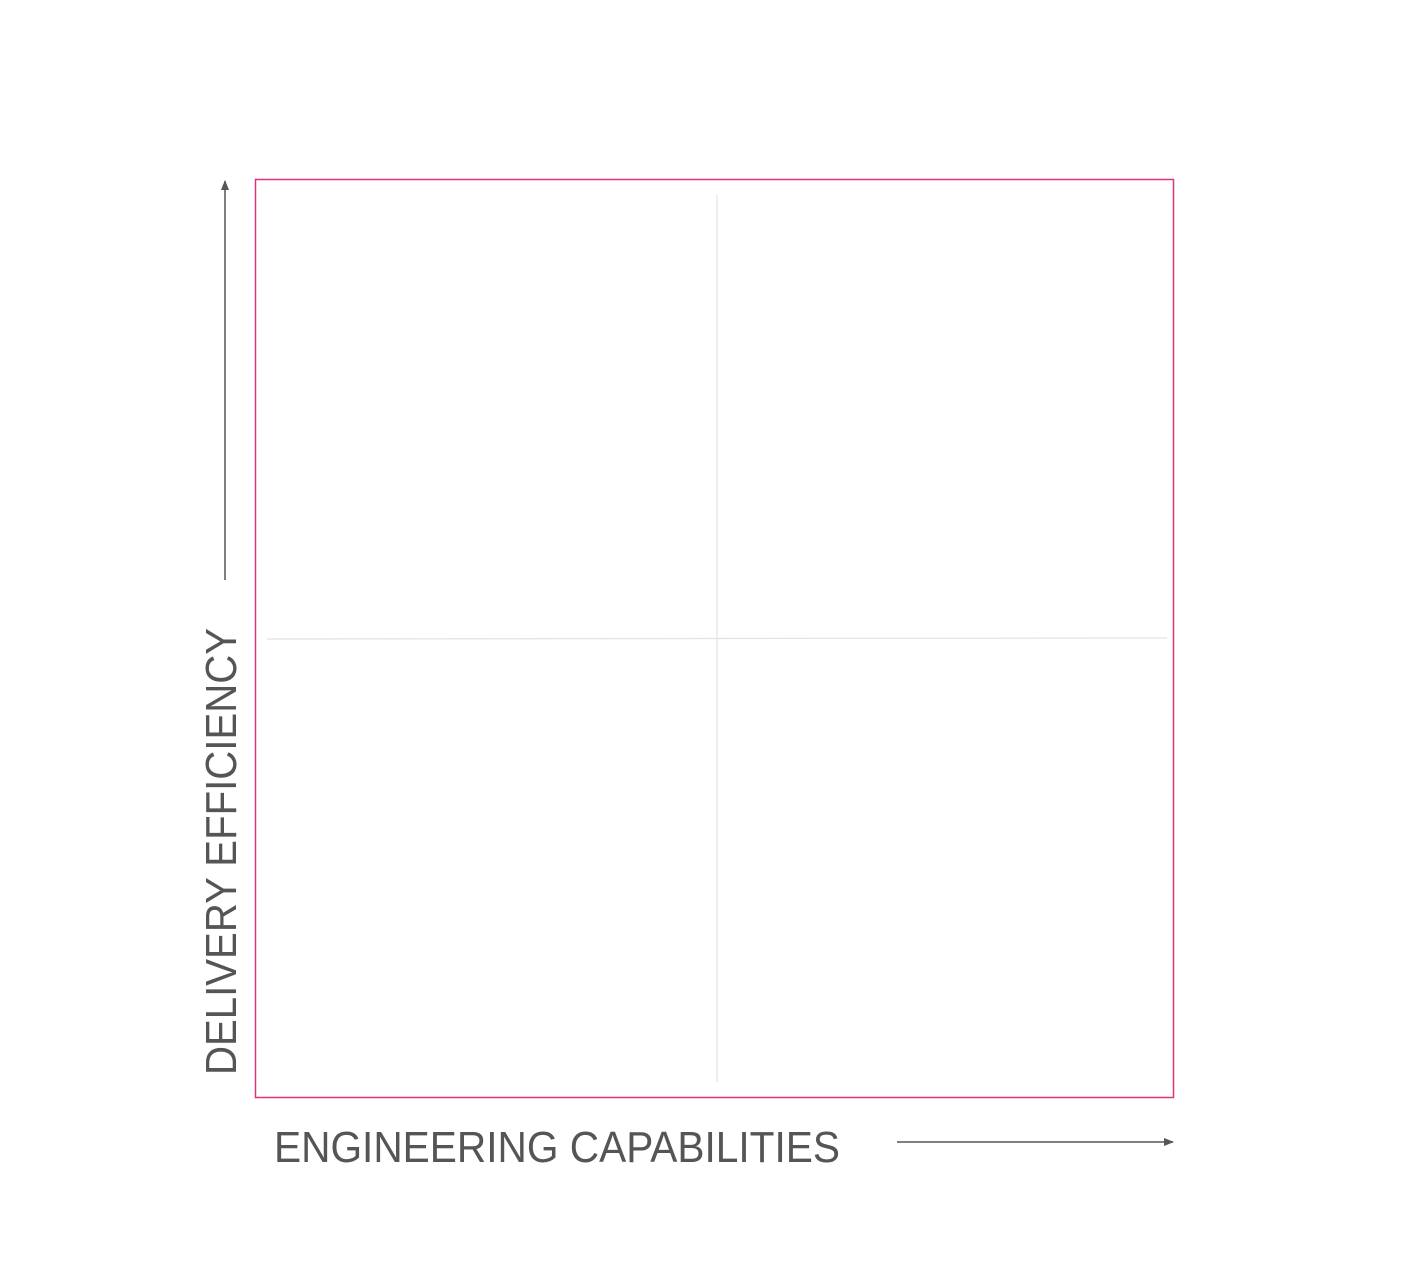 Image resolution: width=1410 pixels, height=1286 pixels. What do you see at coordinates (717, 638) in the screenshot?
I see `horizontal-divider` at bounding box center [717, 638].